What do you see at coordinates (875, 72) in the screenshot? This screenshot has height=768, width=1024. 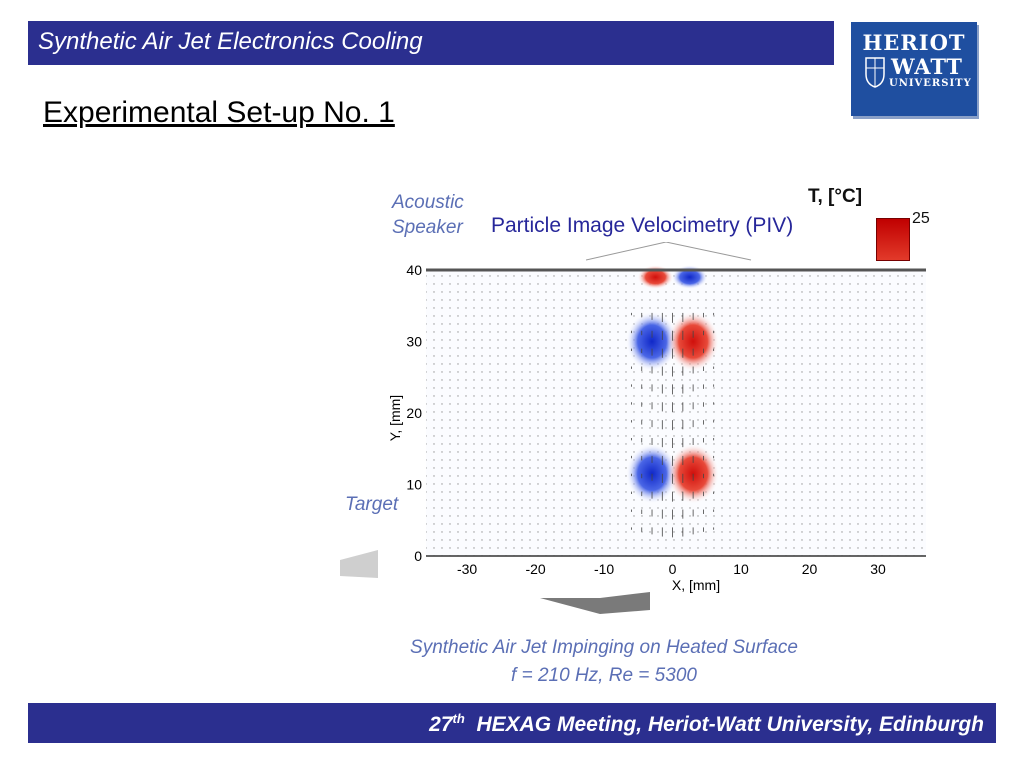 I see `crest-icon` at bounding box center [875, 72].